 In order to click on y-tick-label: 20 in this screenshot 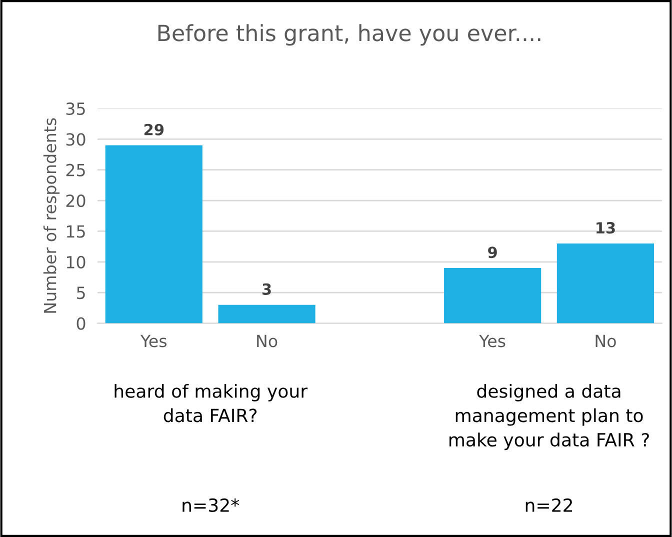, I will do `click(76, 201)`.